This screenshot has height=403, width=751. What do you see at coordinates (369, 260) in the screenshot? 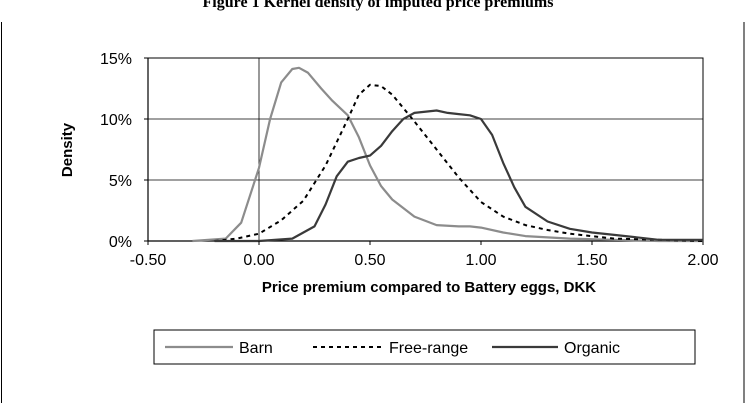
I see `x-tick-label: 0.50` at bounding box center [369, 260].